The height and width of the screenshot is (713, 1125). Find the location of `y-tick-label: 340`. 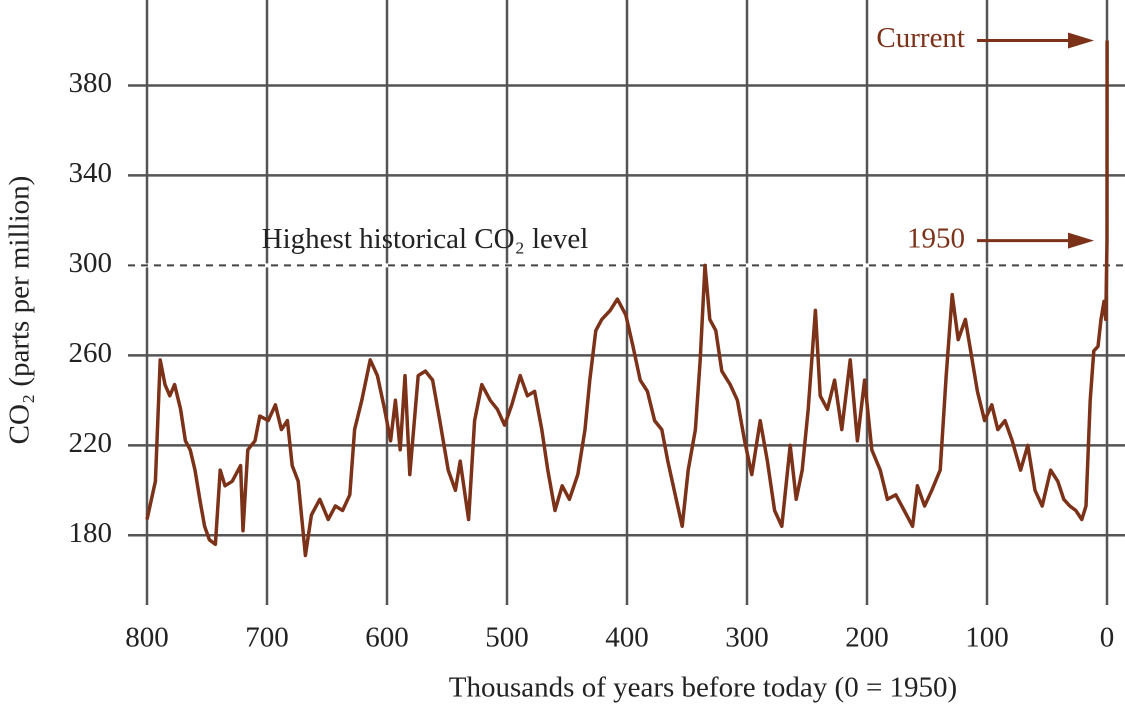

y-tick-label: 340 is located at coordinates (91, 173).